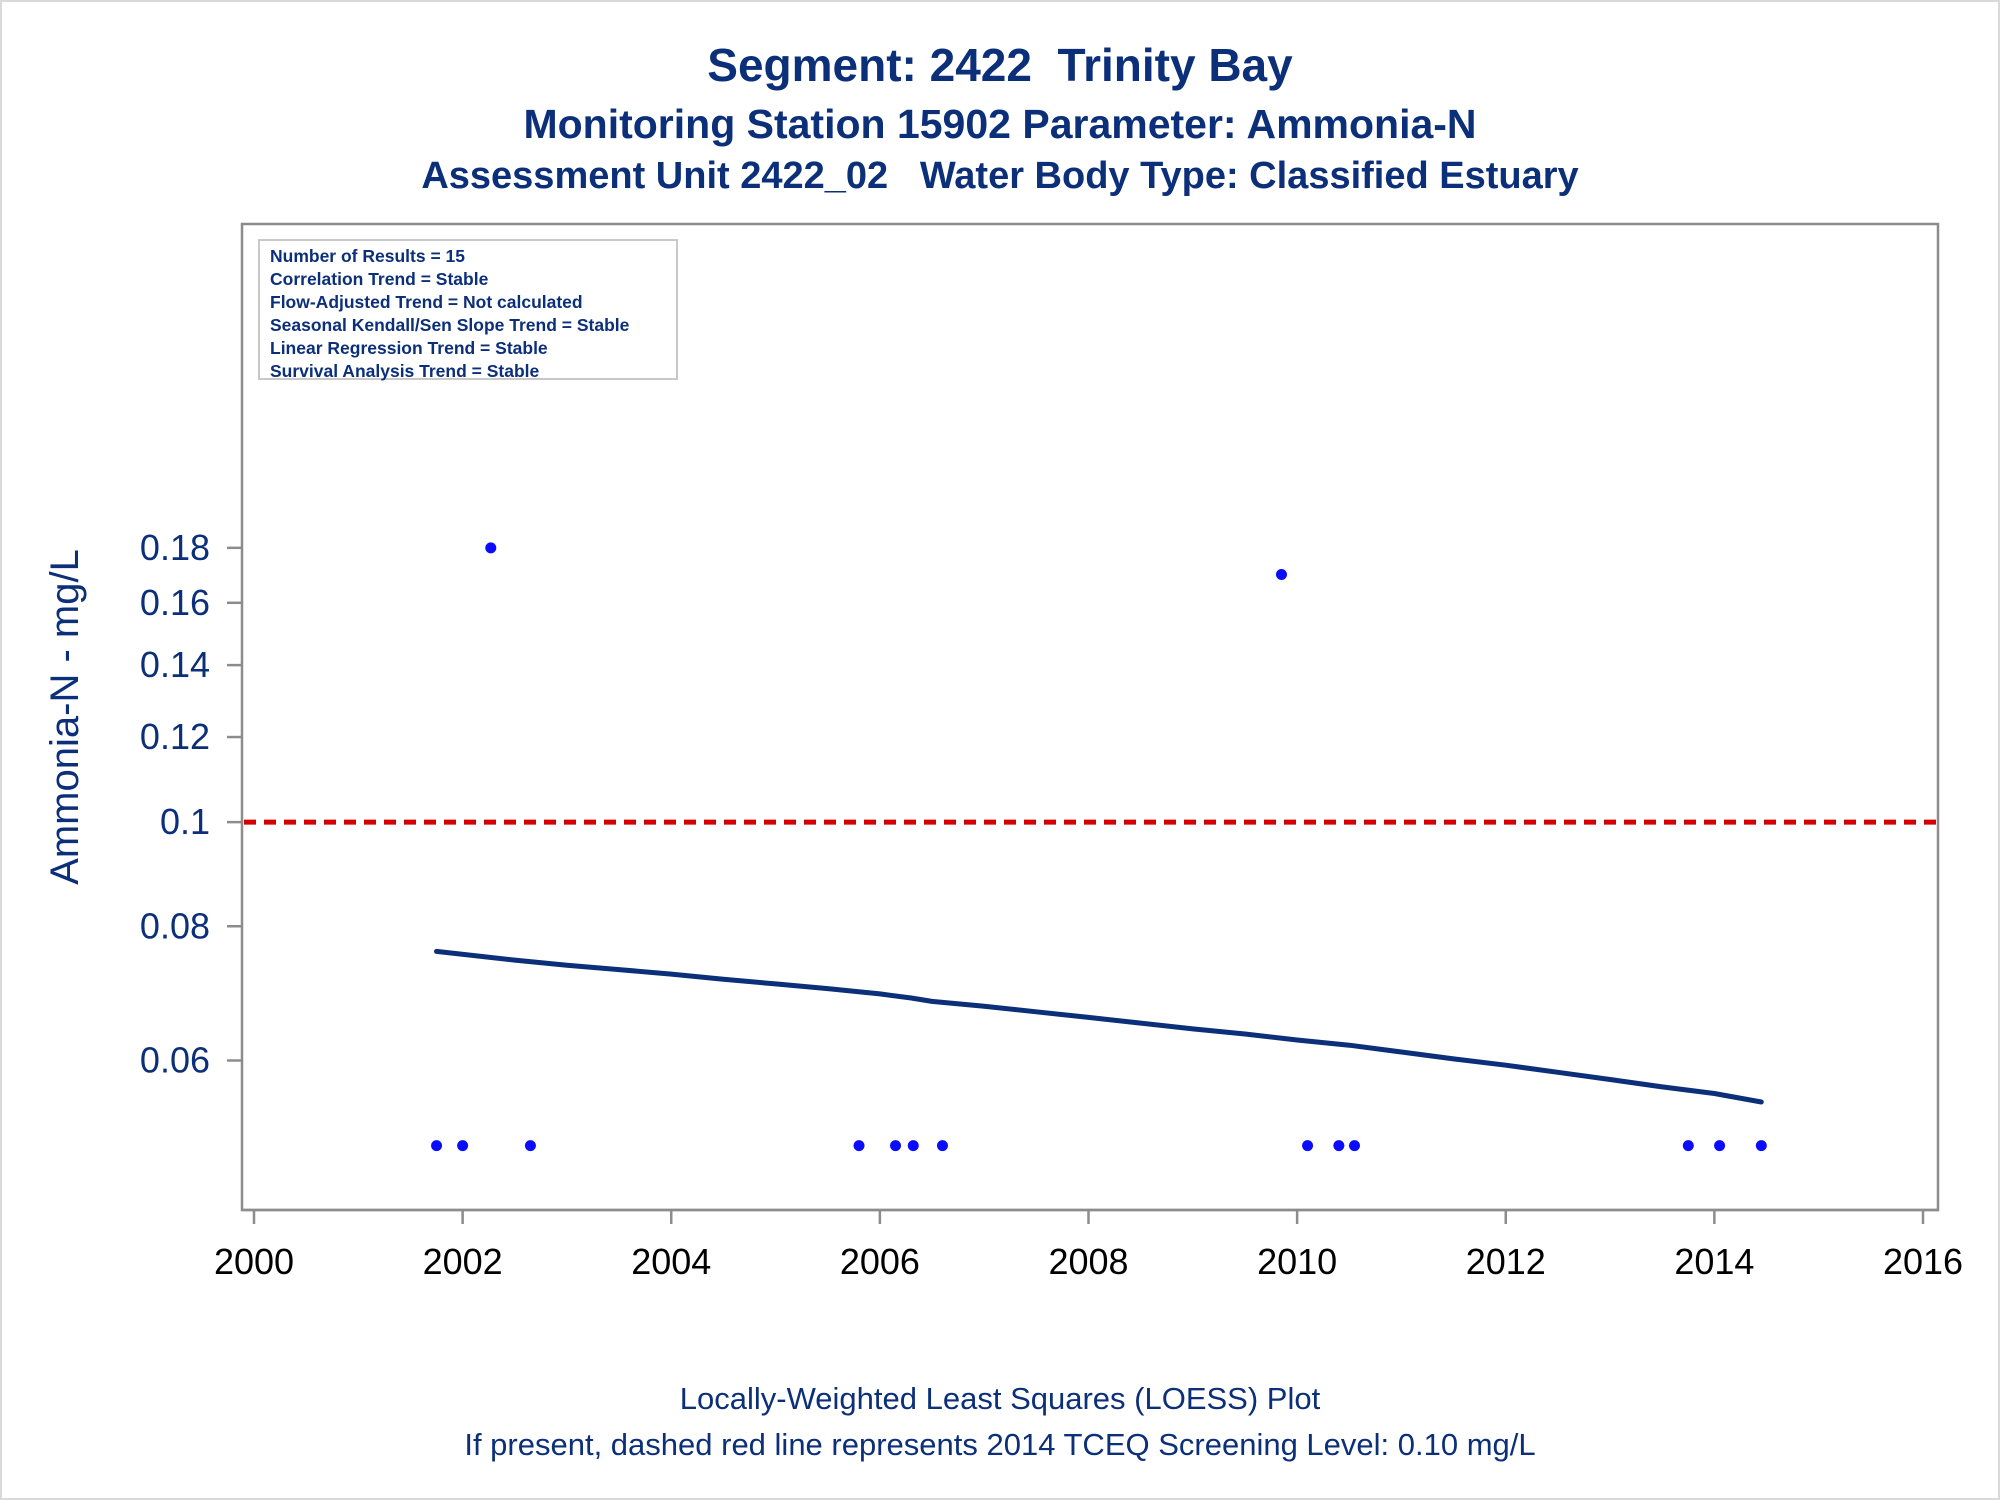 The height and width of the screenshot is (1500, 2000). Describe the element at coordinates (175, 664) in the screenshot. I see `y-tick-label-0.14: 0.14` at that location.